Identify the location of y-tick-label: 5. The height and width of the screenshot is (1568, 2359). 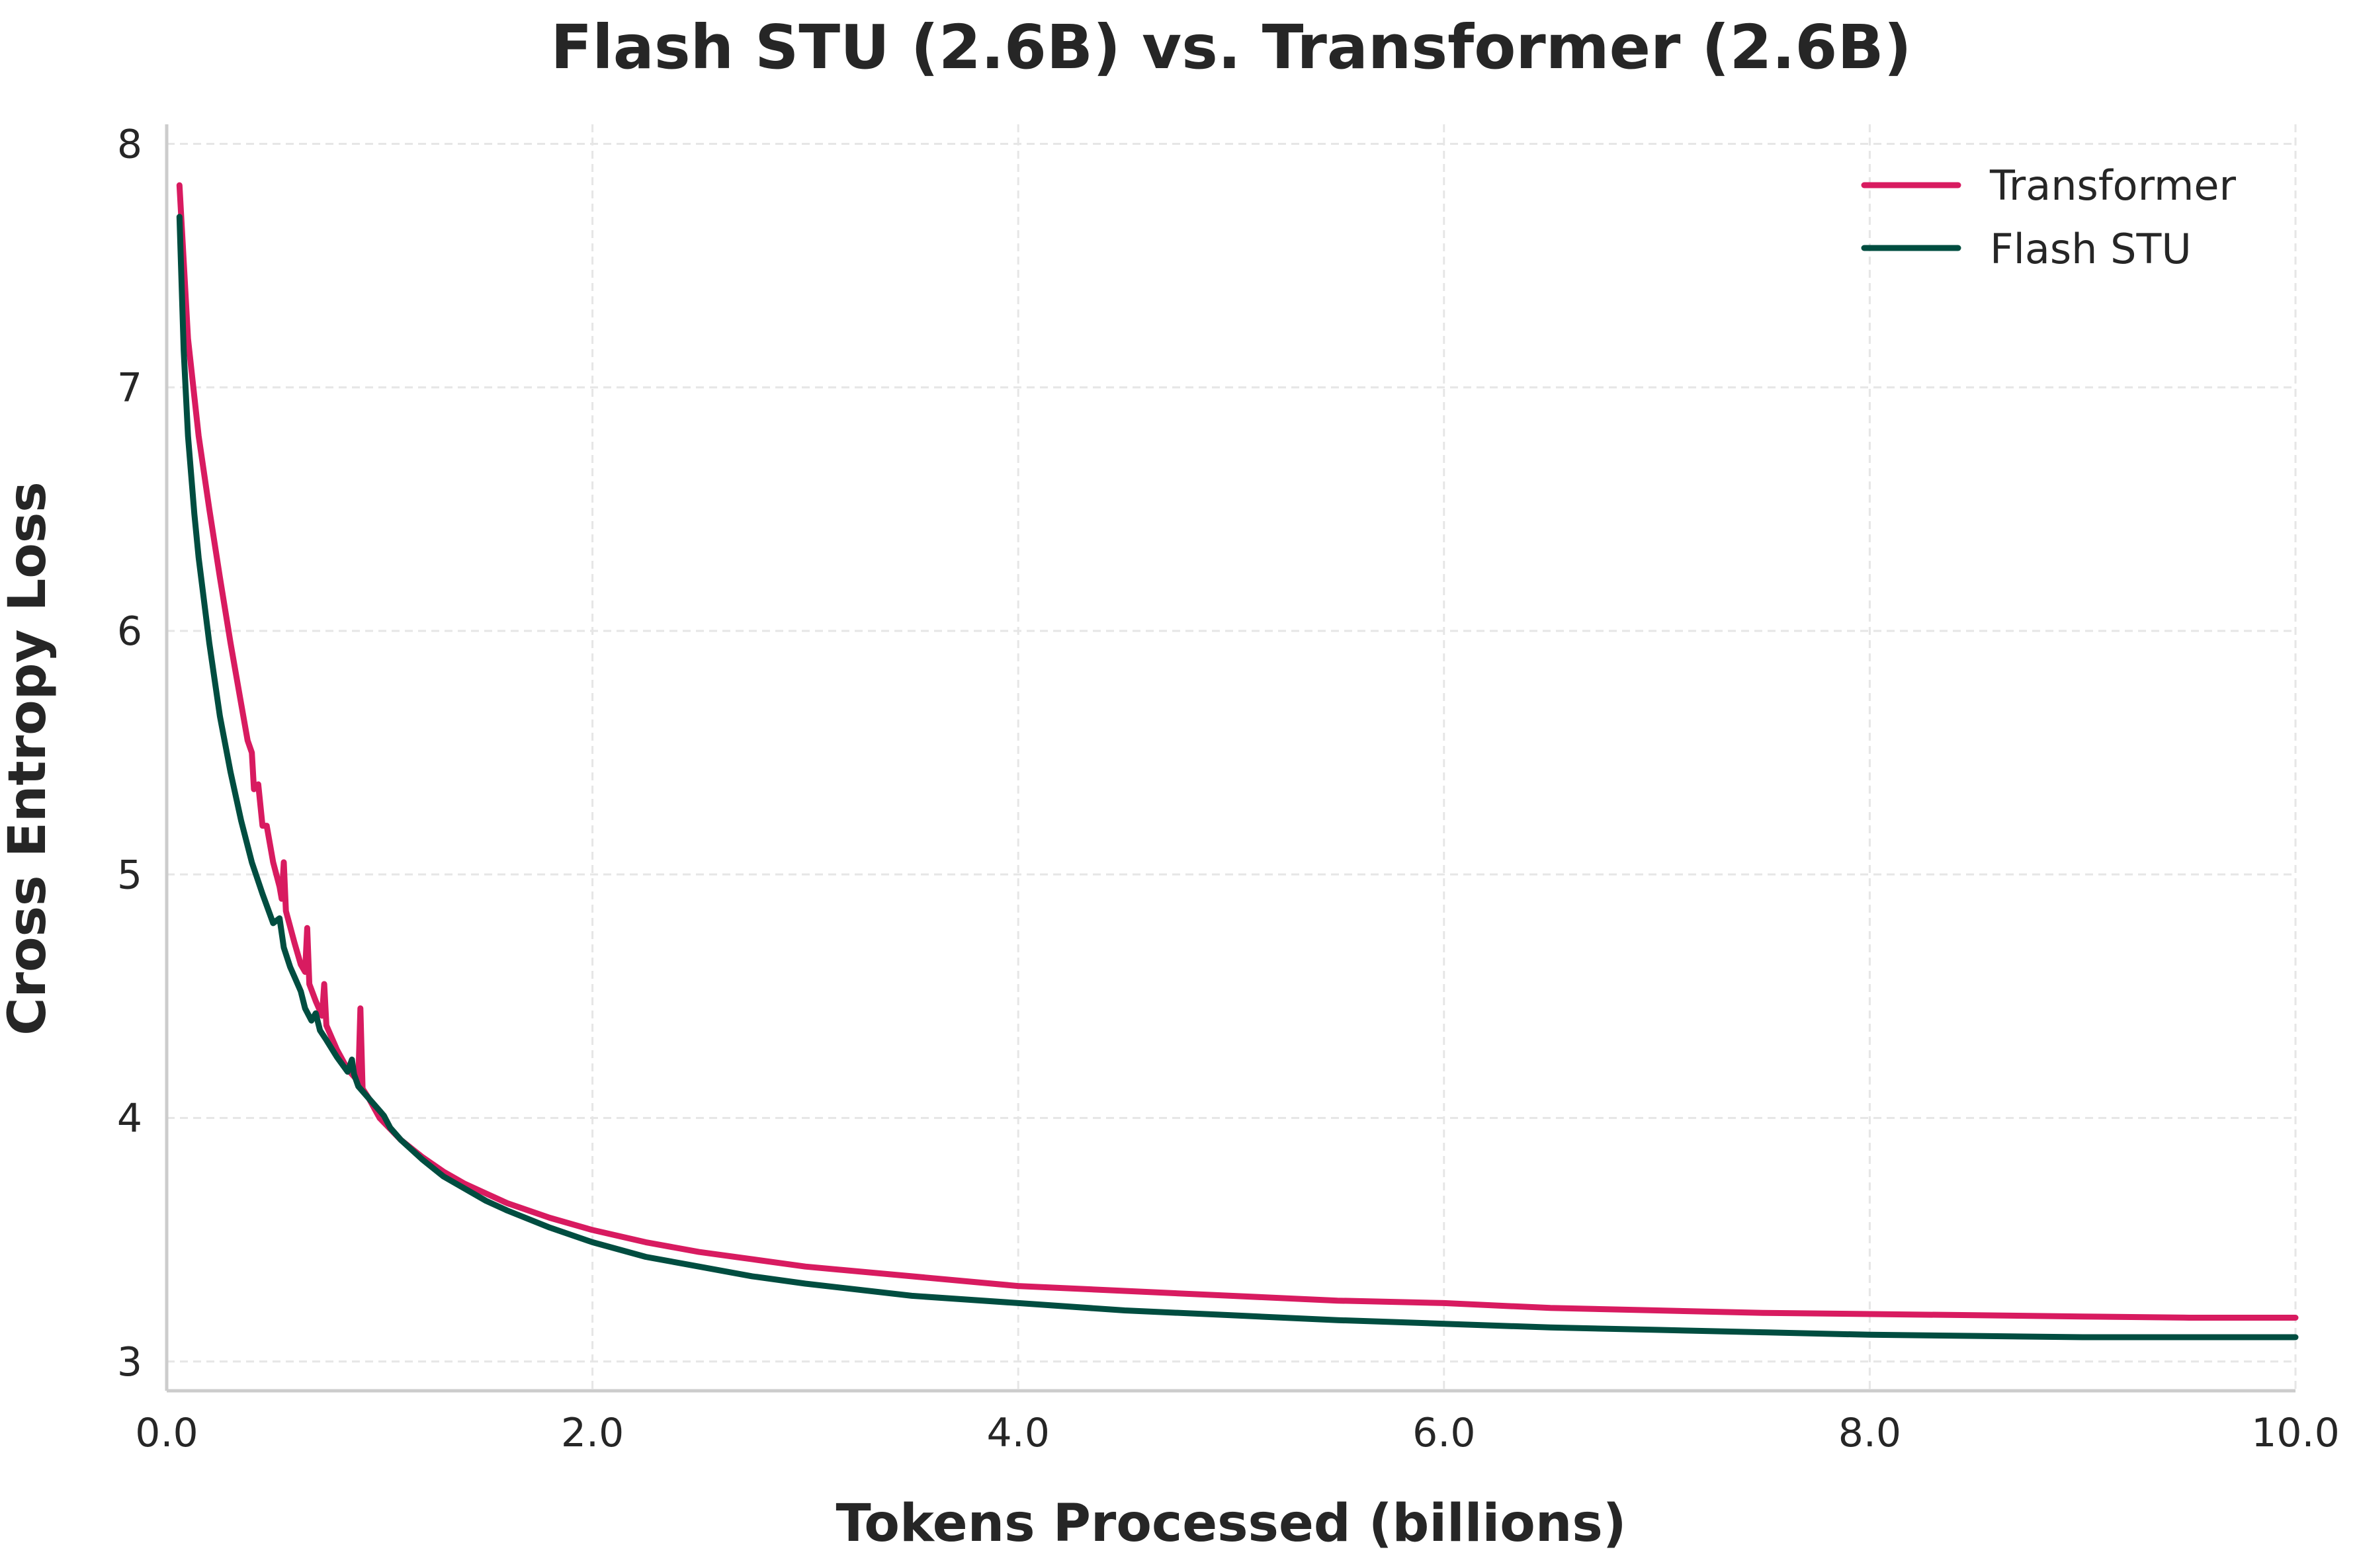
(129, 875).